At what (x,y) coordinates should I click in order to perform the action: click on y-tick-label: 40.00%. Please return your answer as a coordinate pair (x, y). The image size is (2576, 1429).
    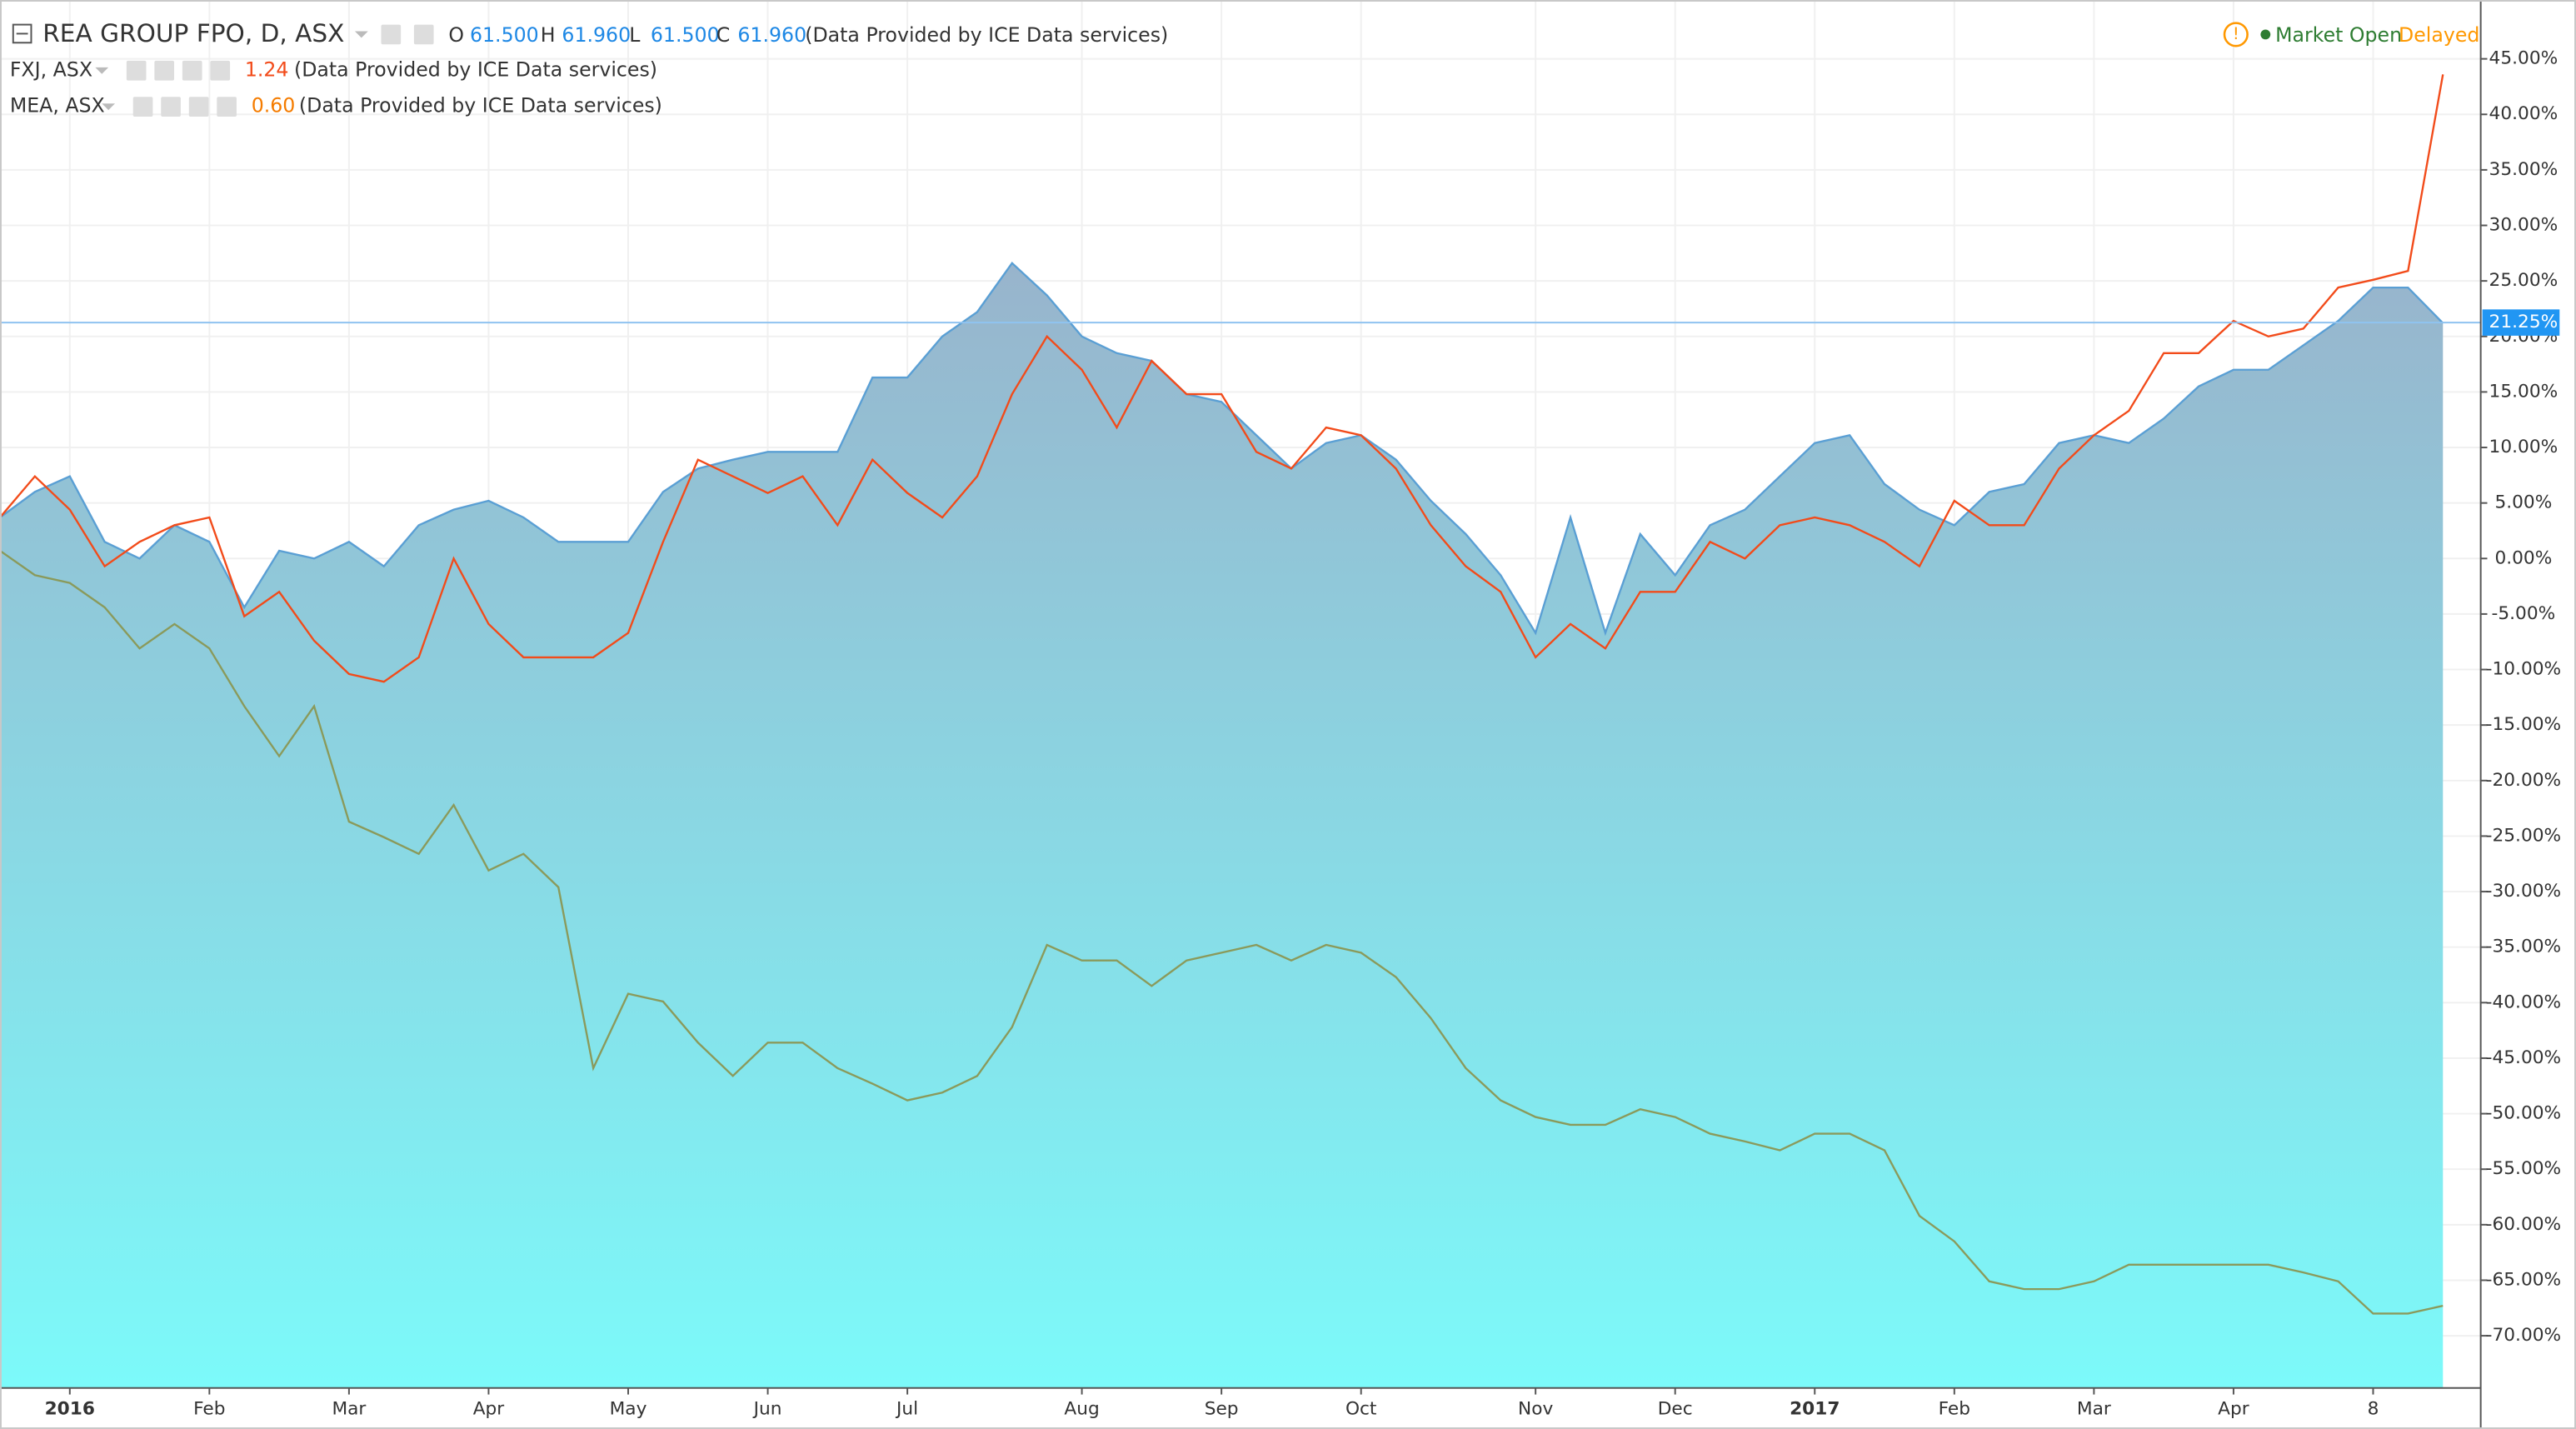
    Looking at the image, I should click on (2524, 113).